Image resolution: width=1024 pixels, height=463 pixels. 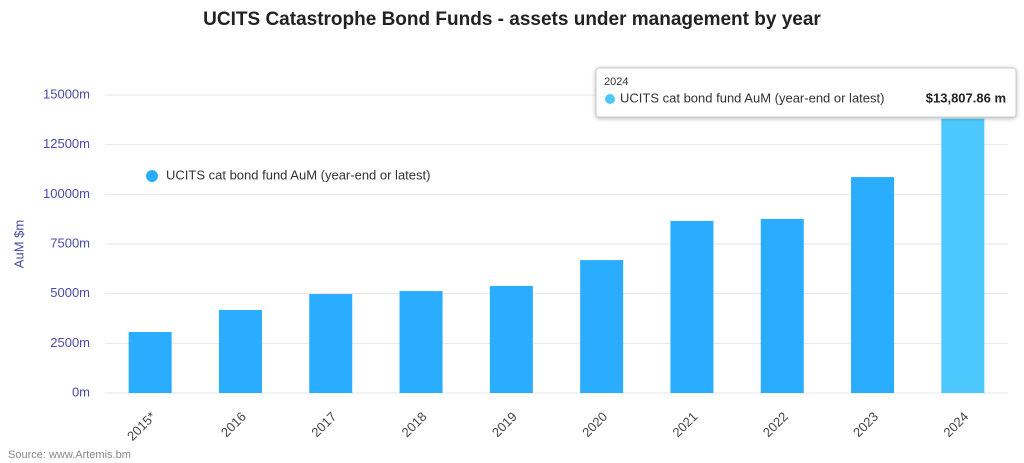 I want to click on tooltip-box, so click(x=806, y=92).